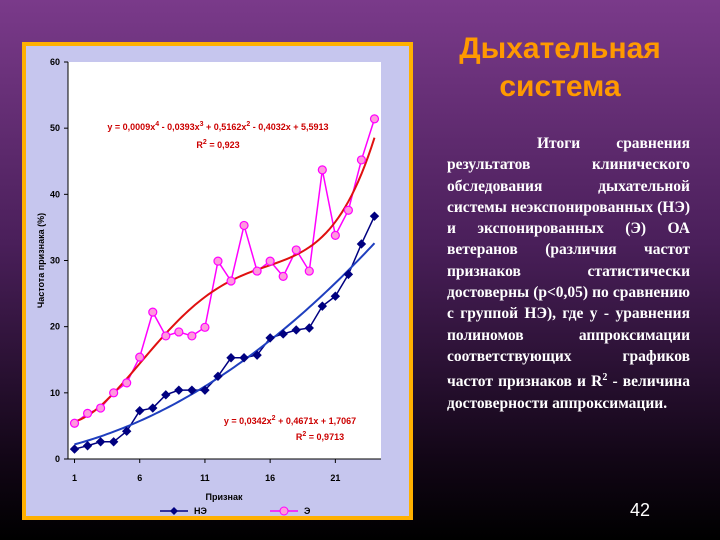 This screenshot has height=540, width=720. What do you see at coordinates (640, 510) in the screenshot?
I see `page-number: 42` at bounding box center [640, 510].